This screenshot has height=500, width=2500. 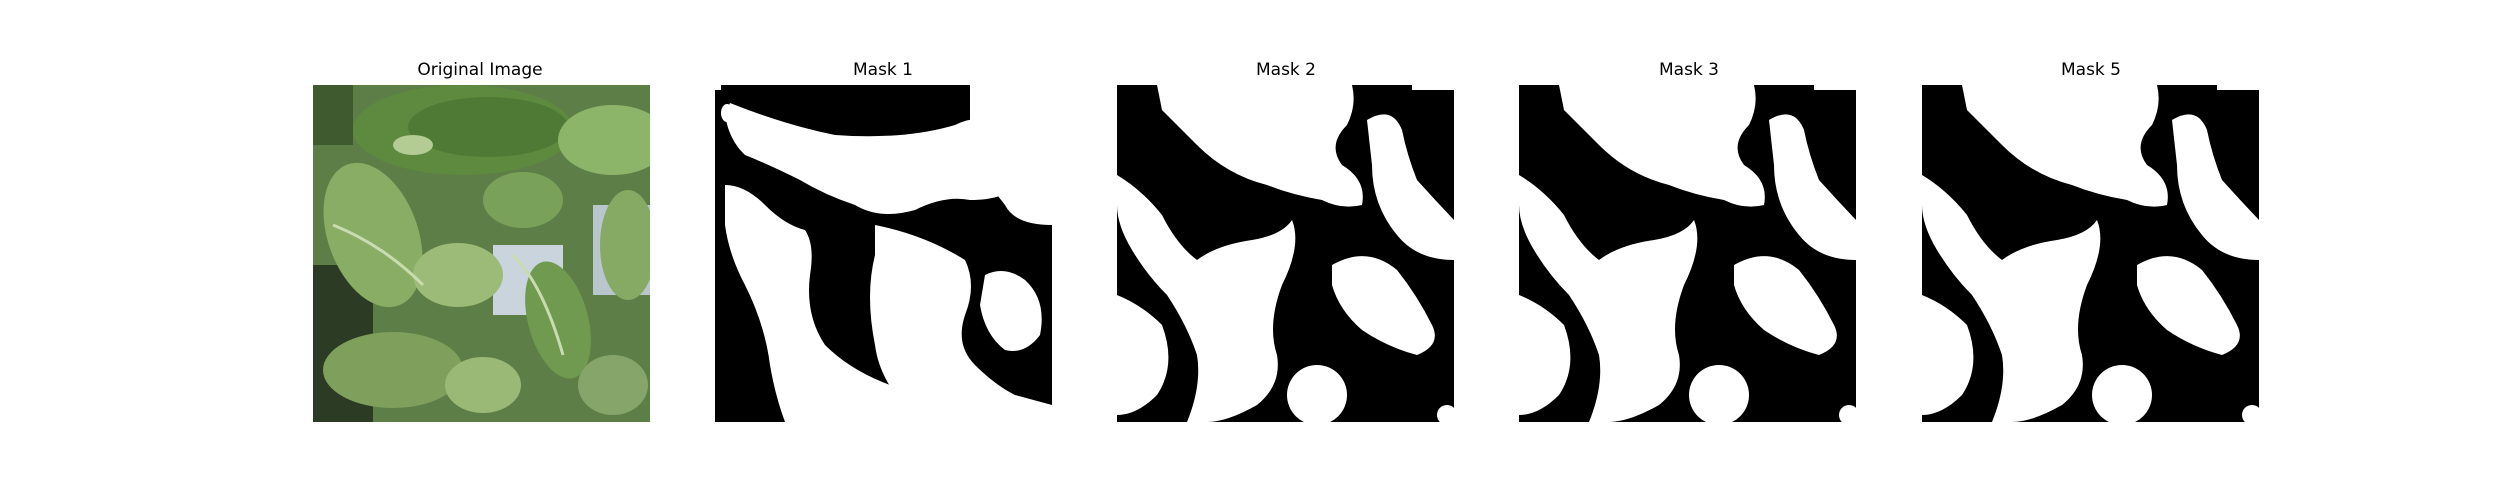 I want to click on original-image-title: Original Image, so click(x=480, y=70).